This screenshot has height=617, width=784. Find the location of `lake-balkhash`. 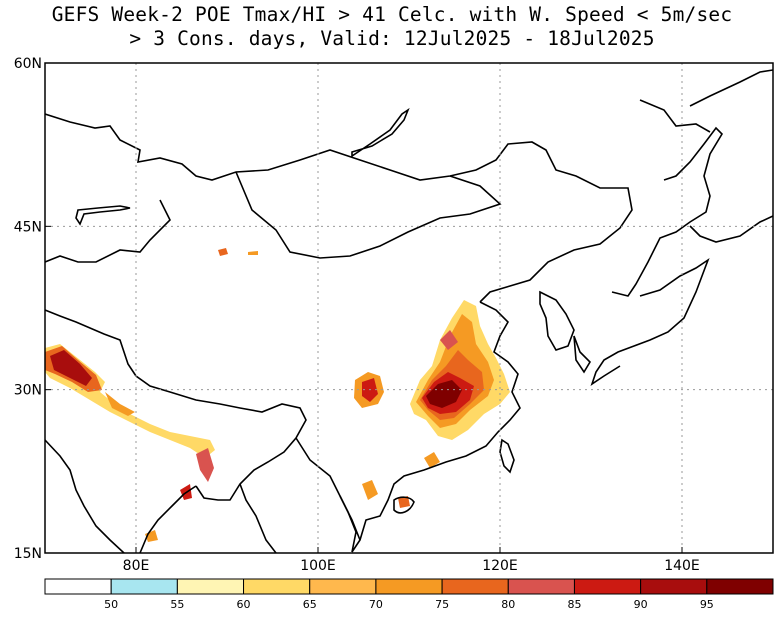

lake-balkhash is located at coordinates (103, 215).